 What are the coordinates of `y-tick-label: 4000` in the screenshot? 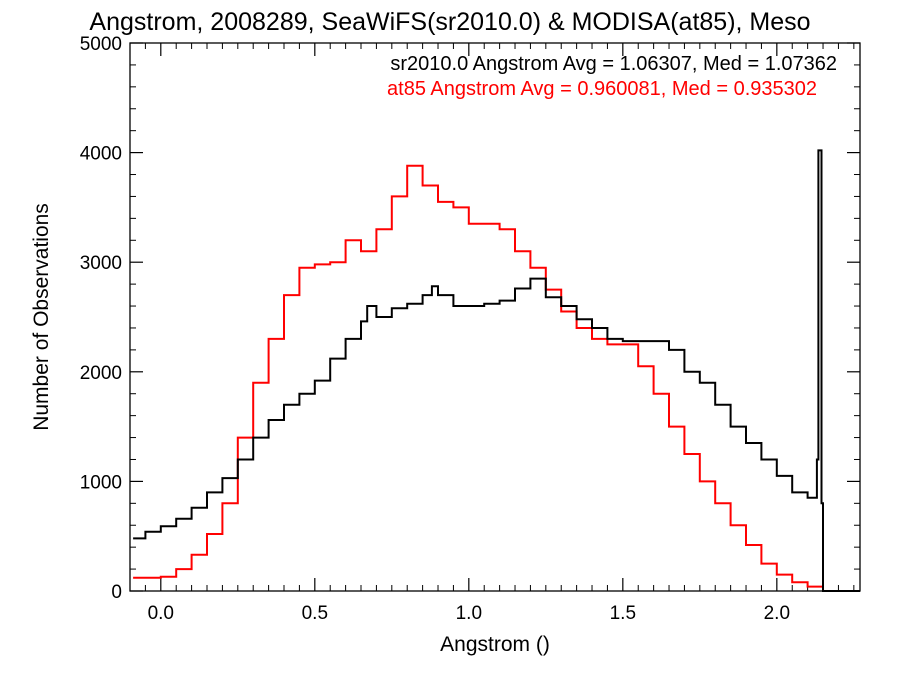 It's located at (101, 154).